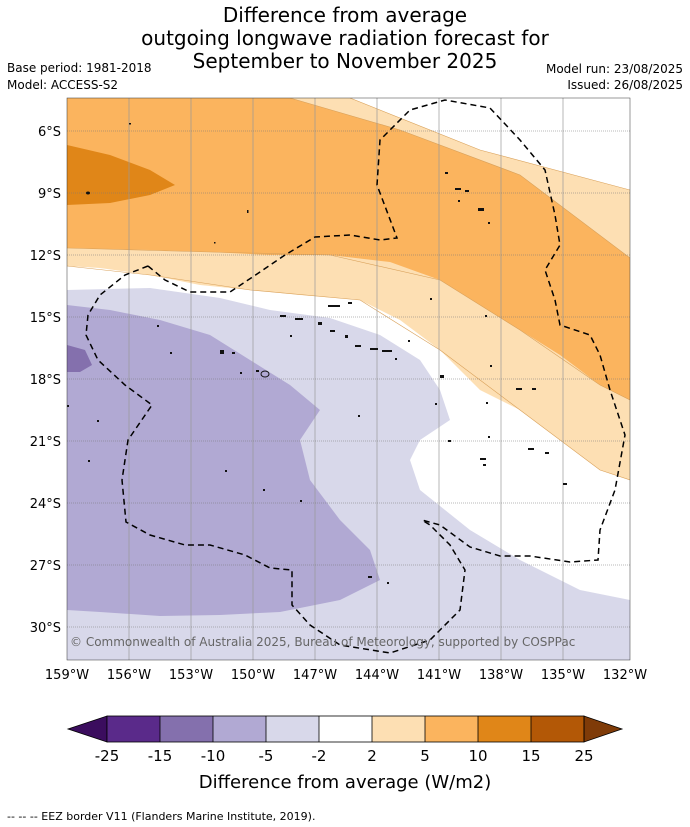  What do you see at coordinates (563, 675) in the screenshot?
I see `lon-label: 135°W` at bounding box center [563, 675].